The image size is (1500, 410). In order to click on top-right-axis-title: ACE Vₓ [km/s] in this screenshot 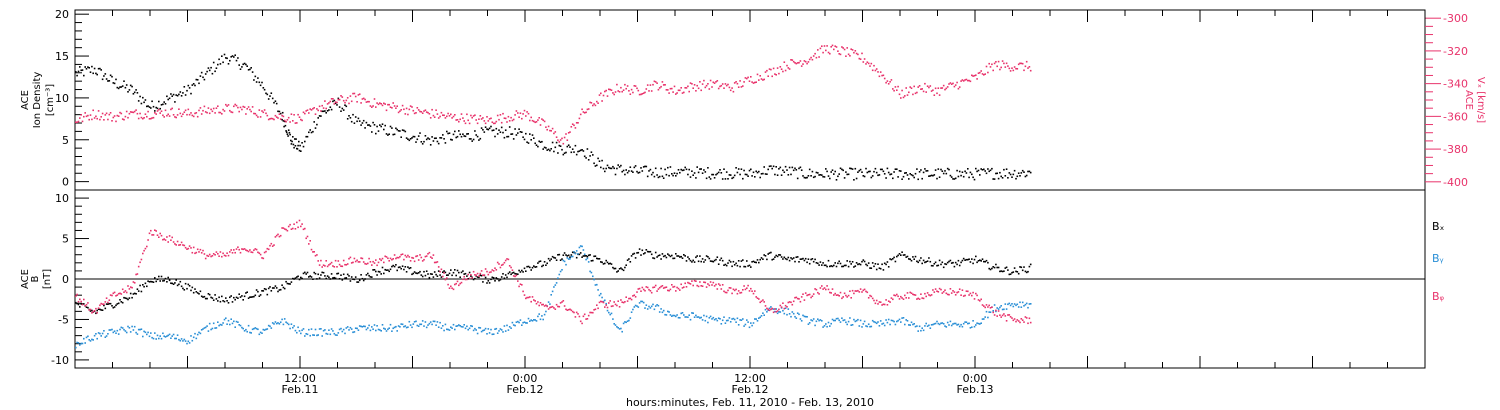, I will do `click(1474, 100)`.